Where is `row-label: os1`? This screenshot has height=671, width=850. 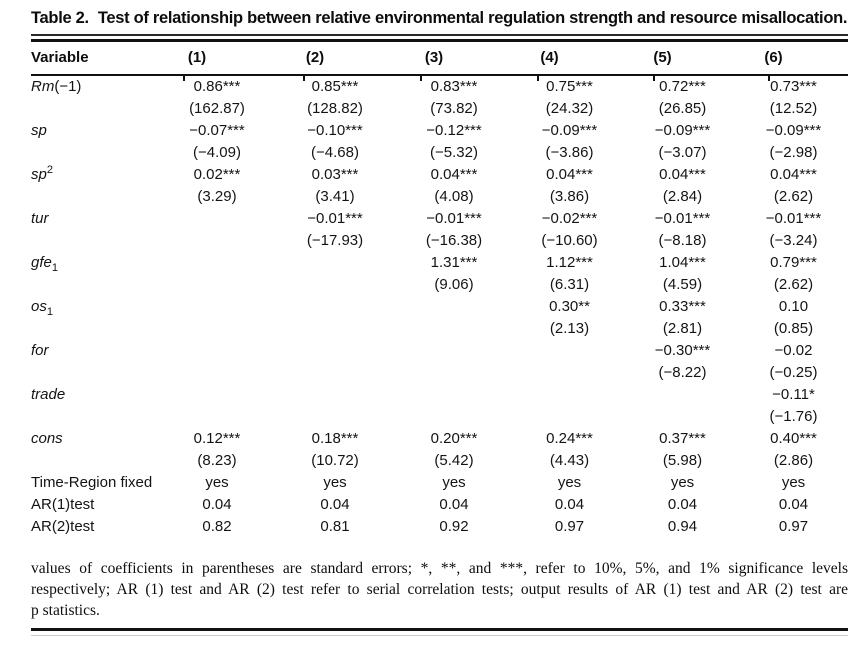 row-label: os1 is located at coordinates (42, 307).